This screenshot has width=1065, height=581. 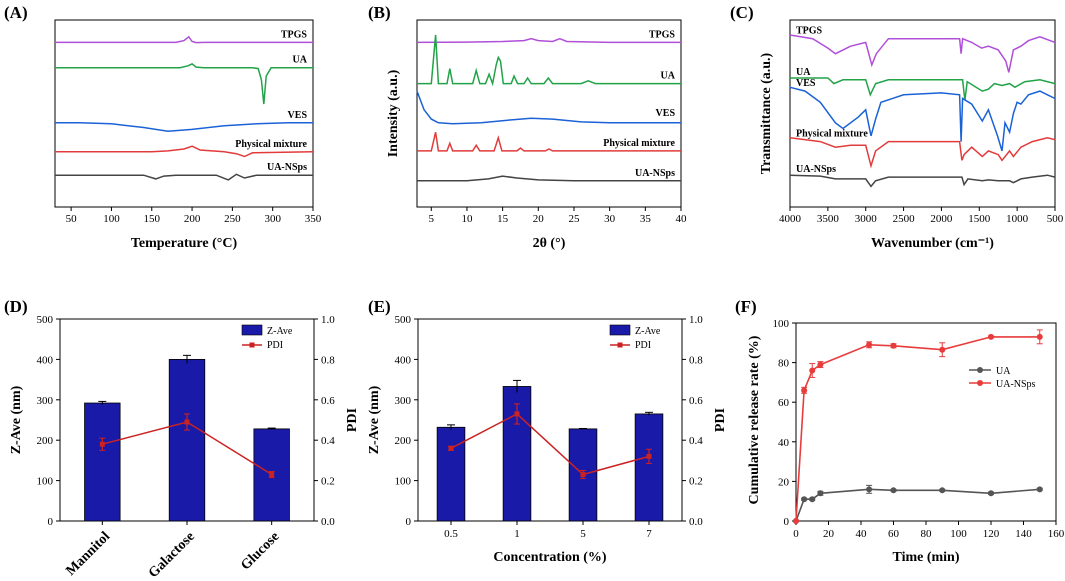 I want to click on y-axis-title: Z-Ave (nm), so click(x=374, y=419).